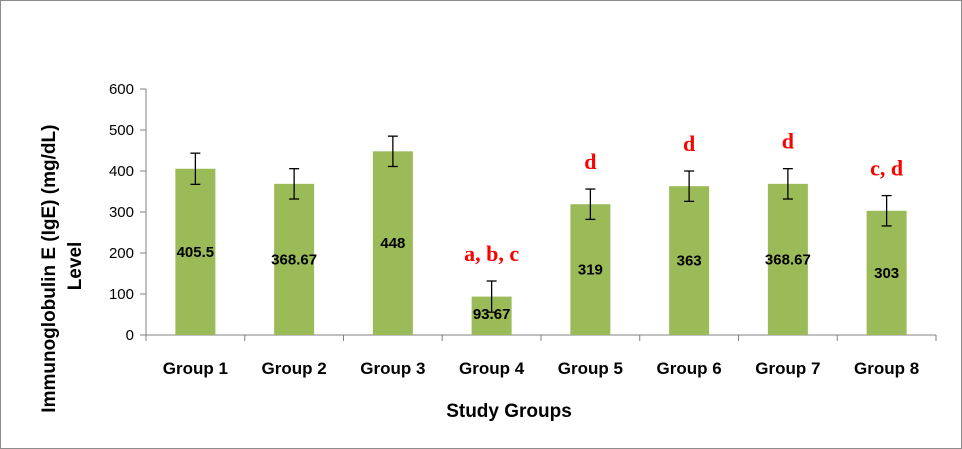  I want to click on x-tick-label: Group 3, so click(392, 368).